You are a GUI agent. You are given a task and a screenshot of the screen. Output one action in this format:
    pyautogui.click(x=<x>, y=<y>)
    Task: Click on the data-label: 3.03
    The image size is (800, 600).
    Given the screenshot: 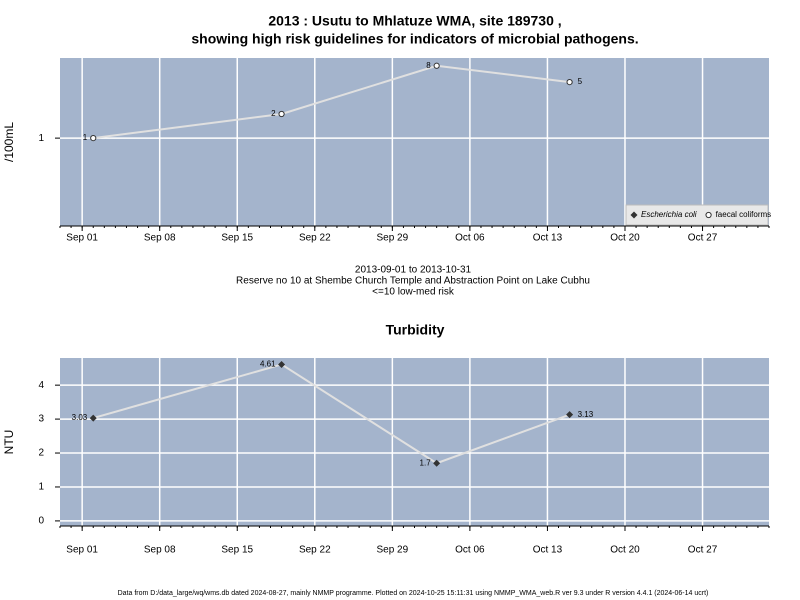 What is the action you would take?
    pyautogui.click(x=80, y=417)
    